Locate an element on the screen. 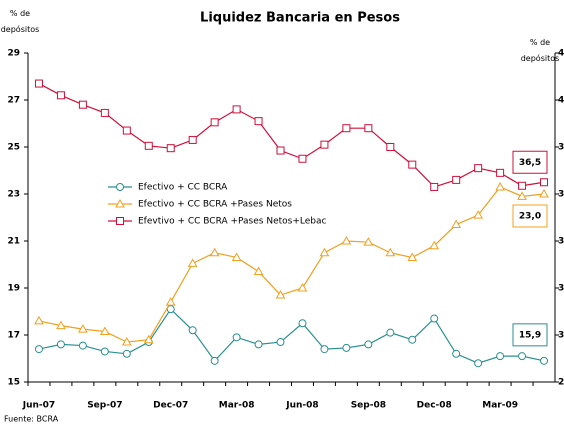 Image resolution: width=564 pixels, height=426 pixels. chart-title: Liquidez Bancaria en Pesos is located at coordinates (300, 18).